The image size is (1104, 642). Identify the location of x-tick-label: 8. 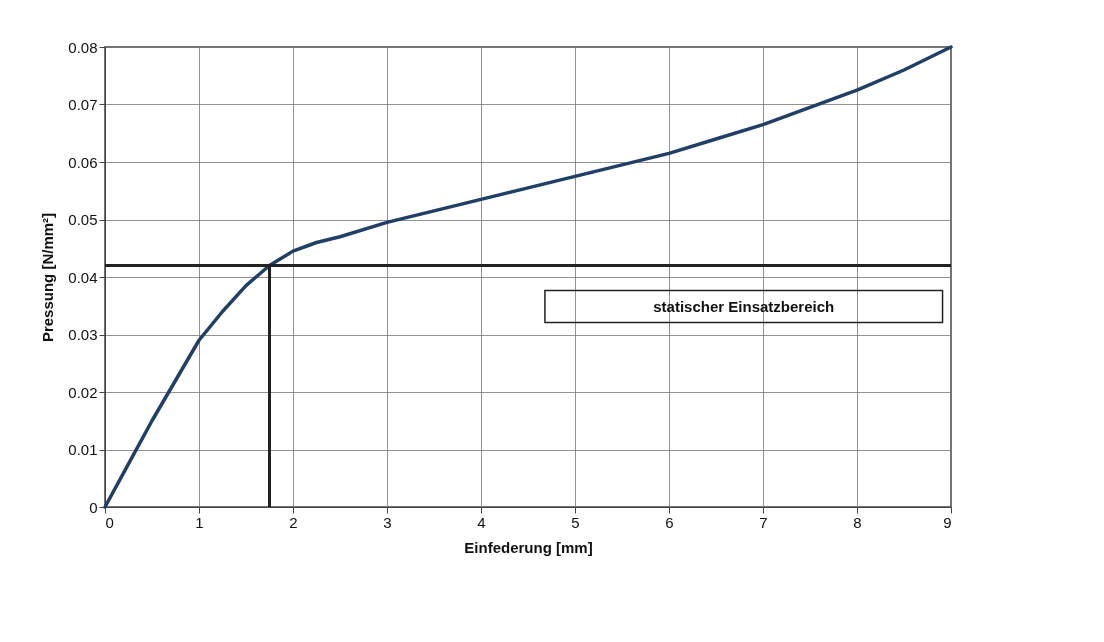
(857, 522).